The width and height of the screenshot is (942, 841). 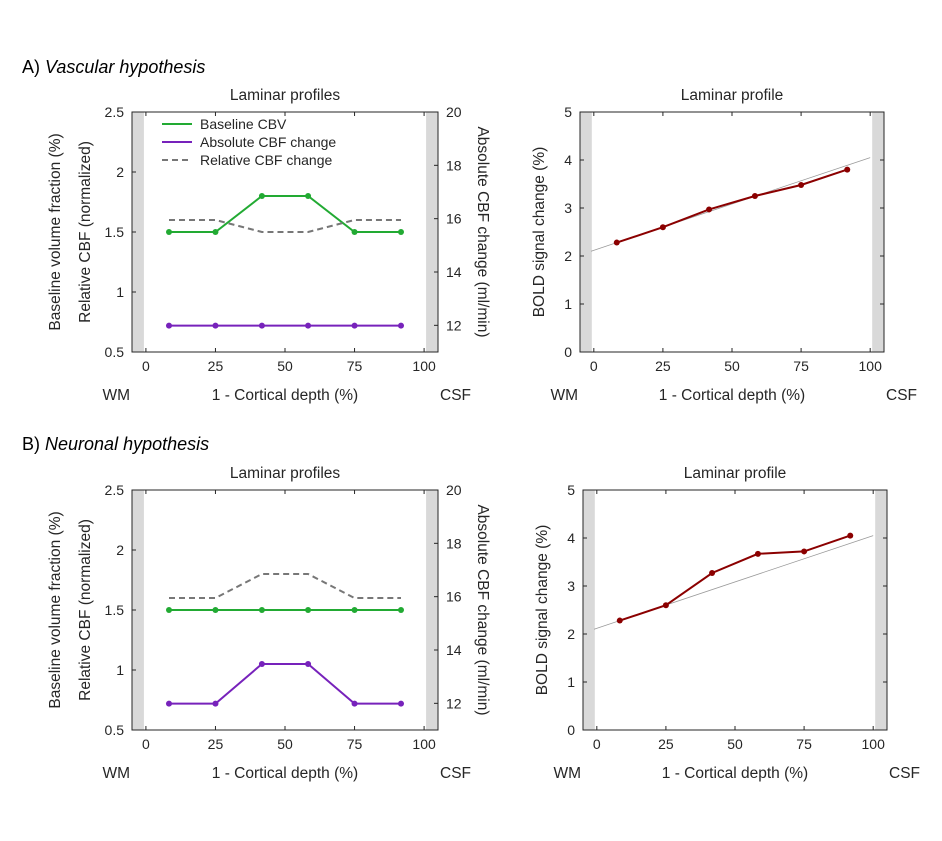 What do you see at coordinates (85, 232) in the screenshot?
I see `y-axis-label-left: Relative CBF (normalized)` at bounding box center [85, 232].